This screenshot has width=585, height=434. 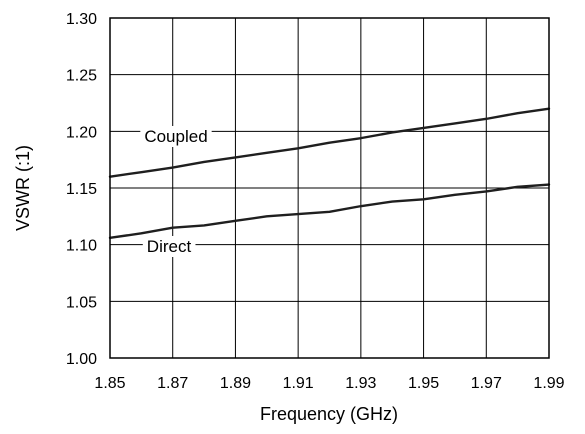 I want to click on x-tick-label: 1.87, so click(x=172, y=383).